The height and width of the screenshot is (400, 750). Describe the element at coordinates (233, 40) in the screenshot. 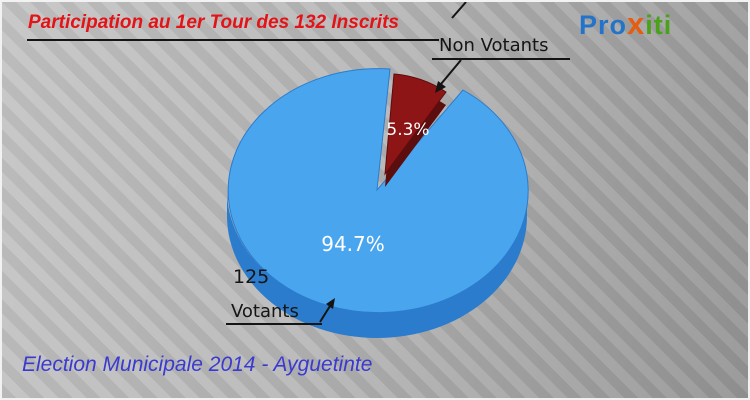

I see `title-underline` at that location.